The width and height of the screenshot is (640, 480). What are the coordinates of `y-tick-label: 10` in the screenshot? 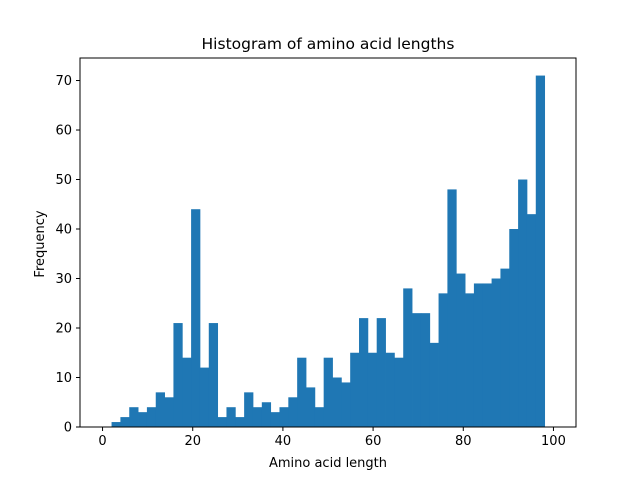 It's located at (63, 378).